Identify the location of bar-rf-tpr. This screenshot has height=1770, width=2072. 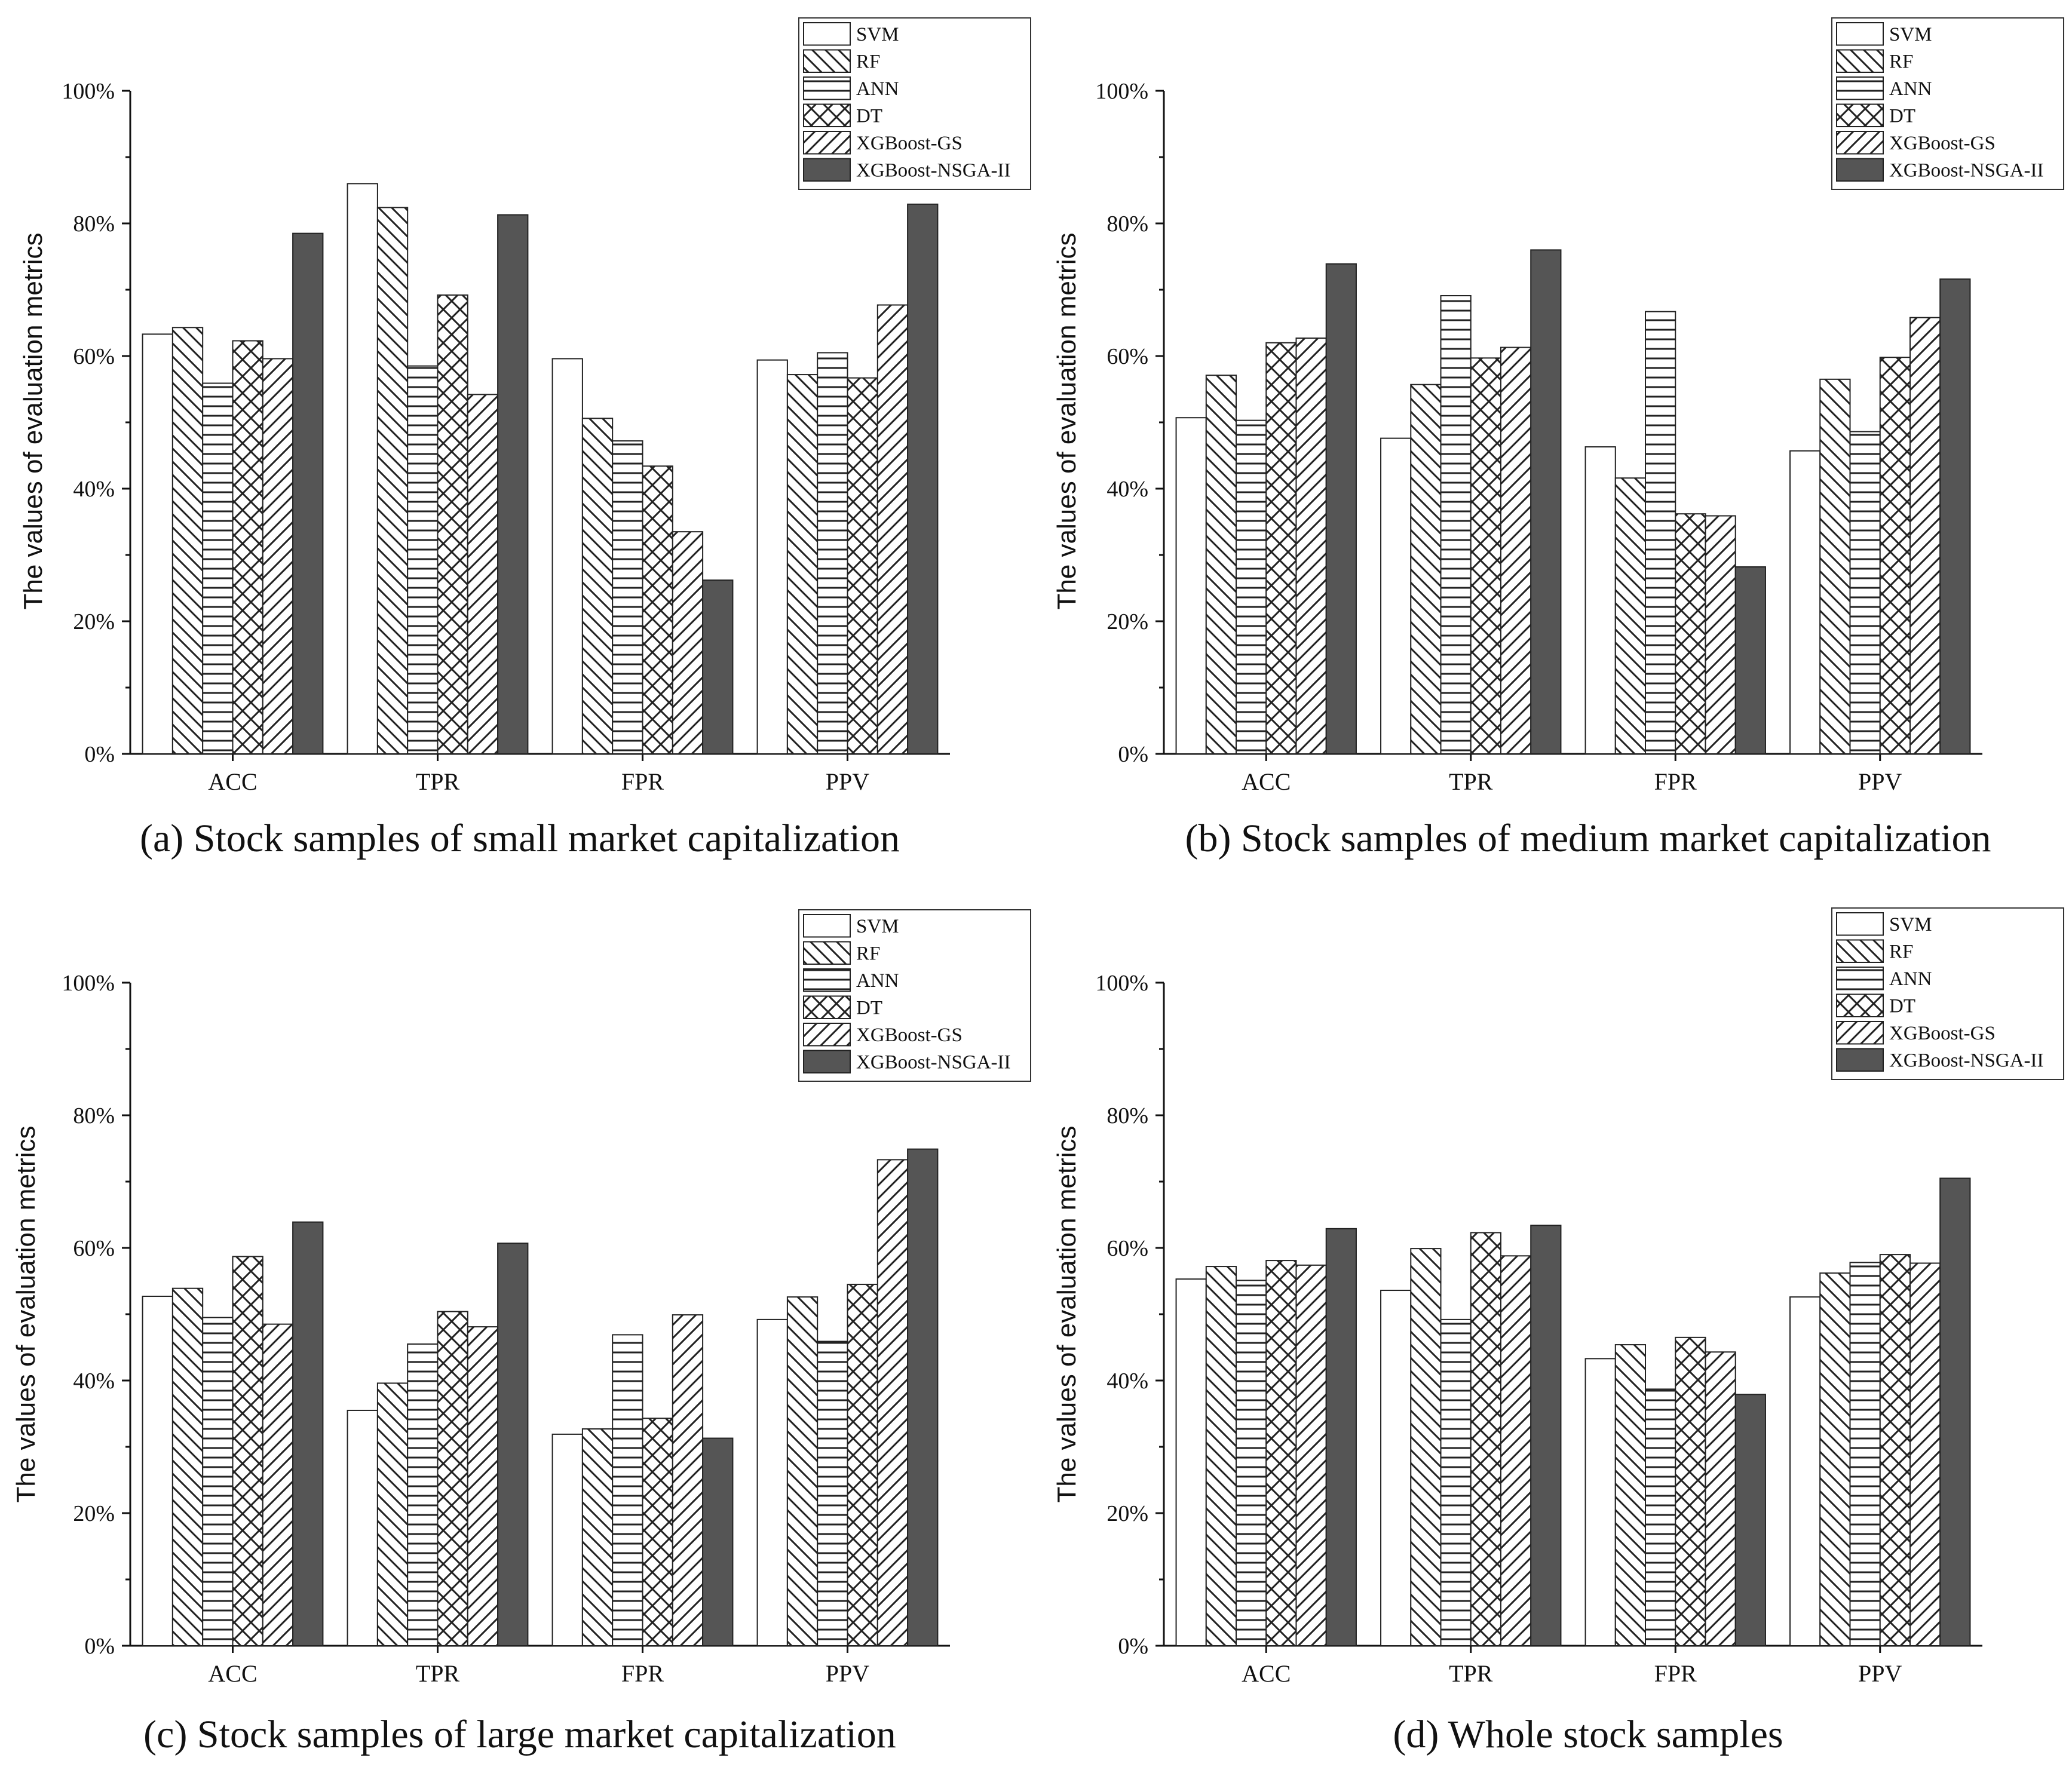
(392, 1514).